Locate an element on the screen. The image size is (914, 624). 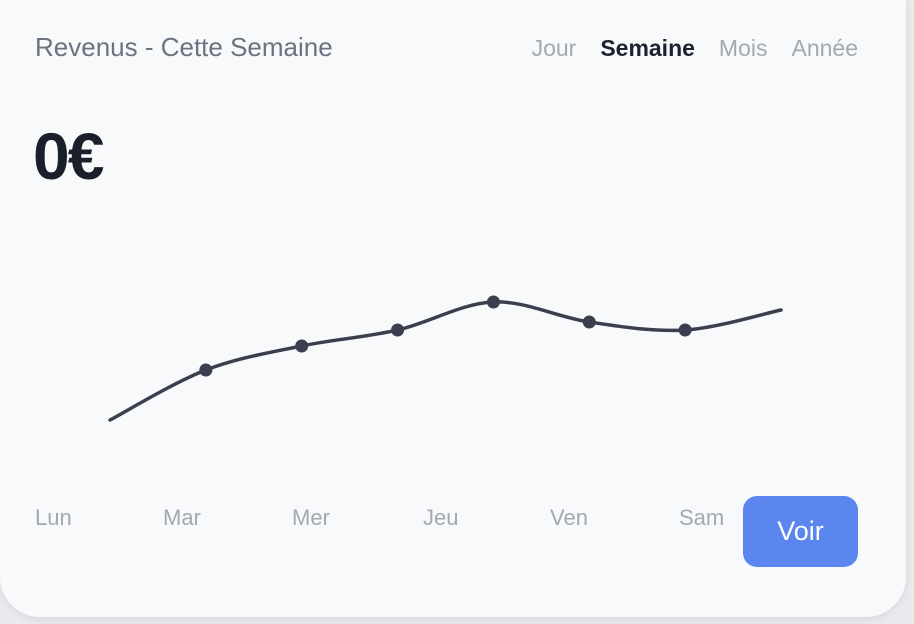
card-title: Revenus - Cette Semaine is located at coordinates (184, 47).